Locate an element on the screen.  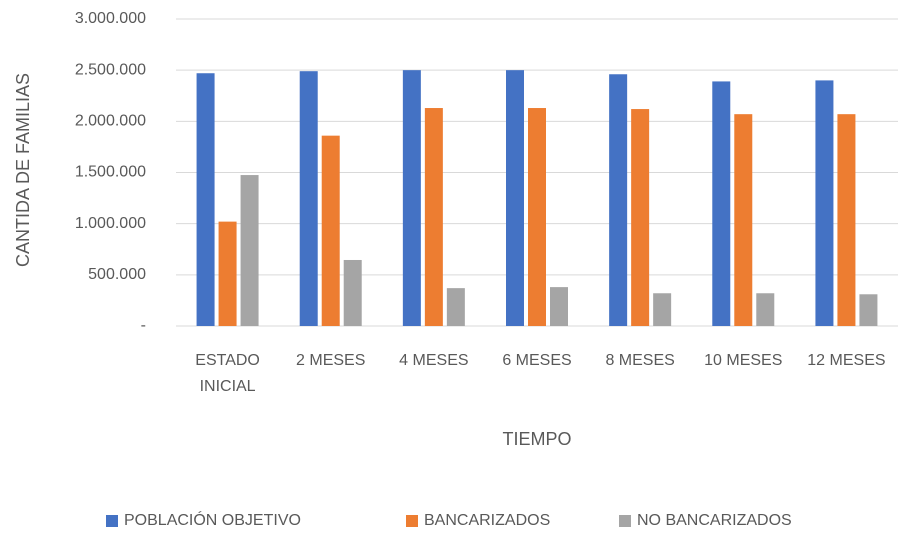
legend-label: BANCARIZADOS is located at coordinates (487, 520).